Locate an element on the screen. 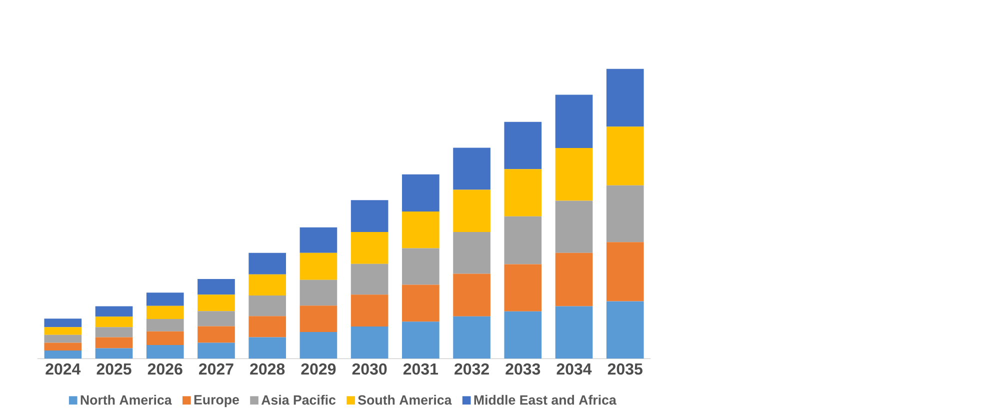  x-tick-label: 2034 is located at coordinates (574, 369).